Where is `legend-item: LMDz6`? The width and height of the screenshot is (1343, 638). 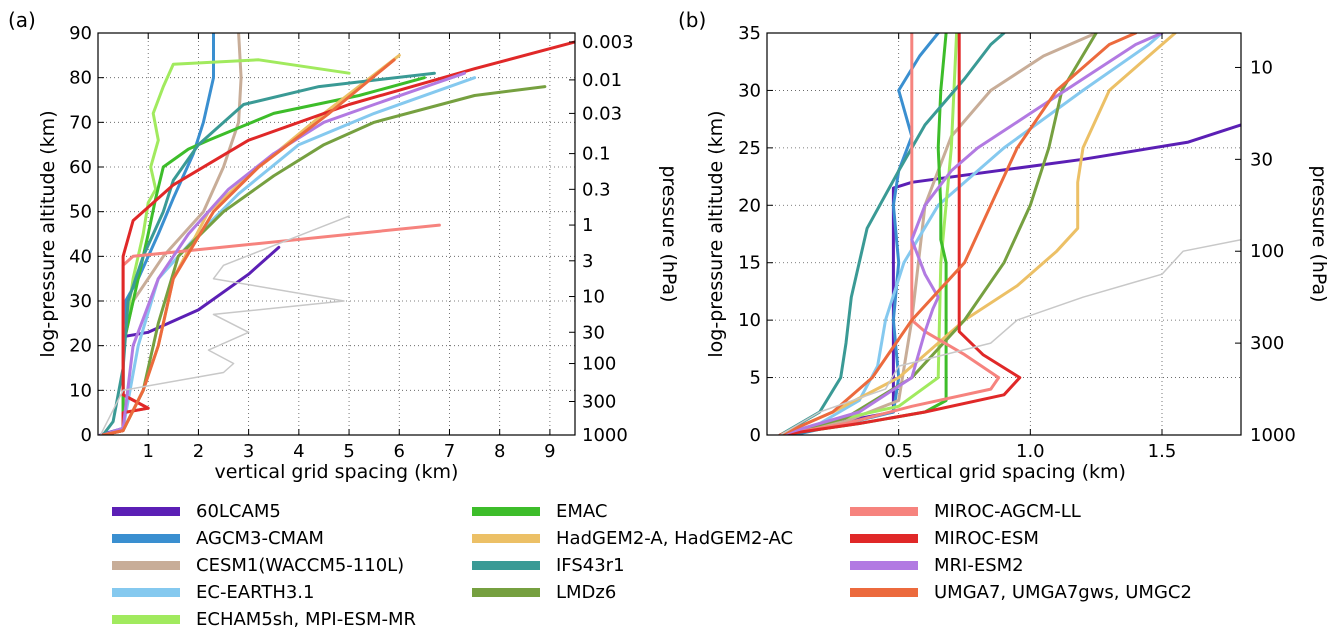 legend-item: LMDz6 is located at coordinates (544, 592).